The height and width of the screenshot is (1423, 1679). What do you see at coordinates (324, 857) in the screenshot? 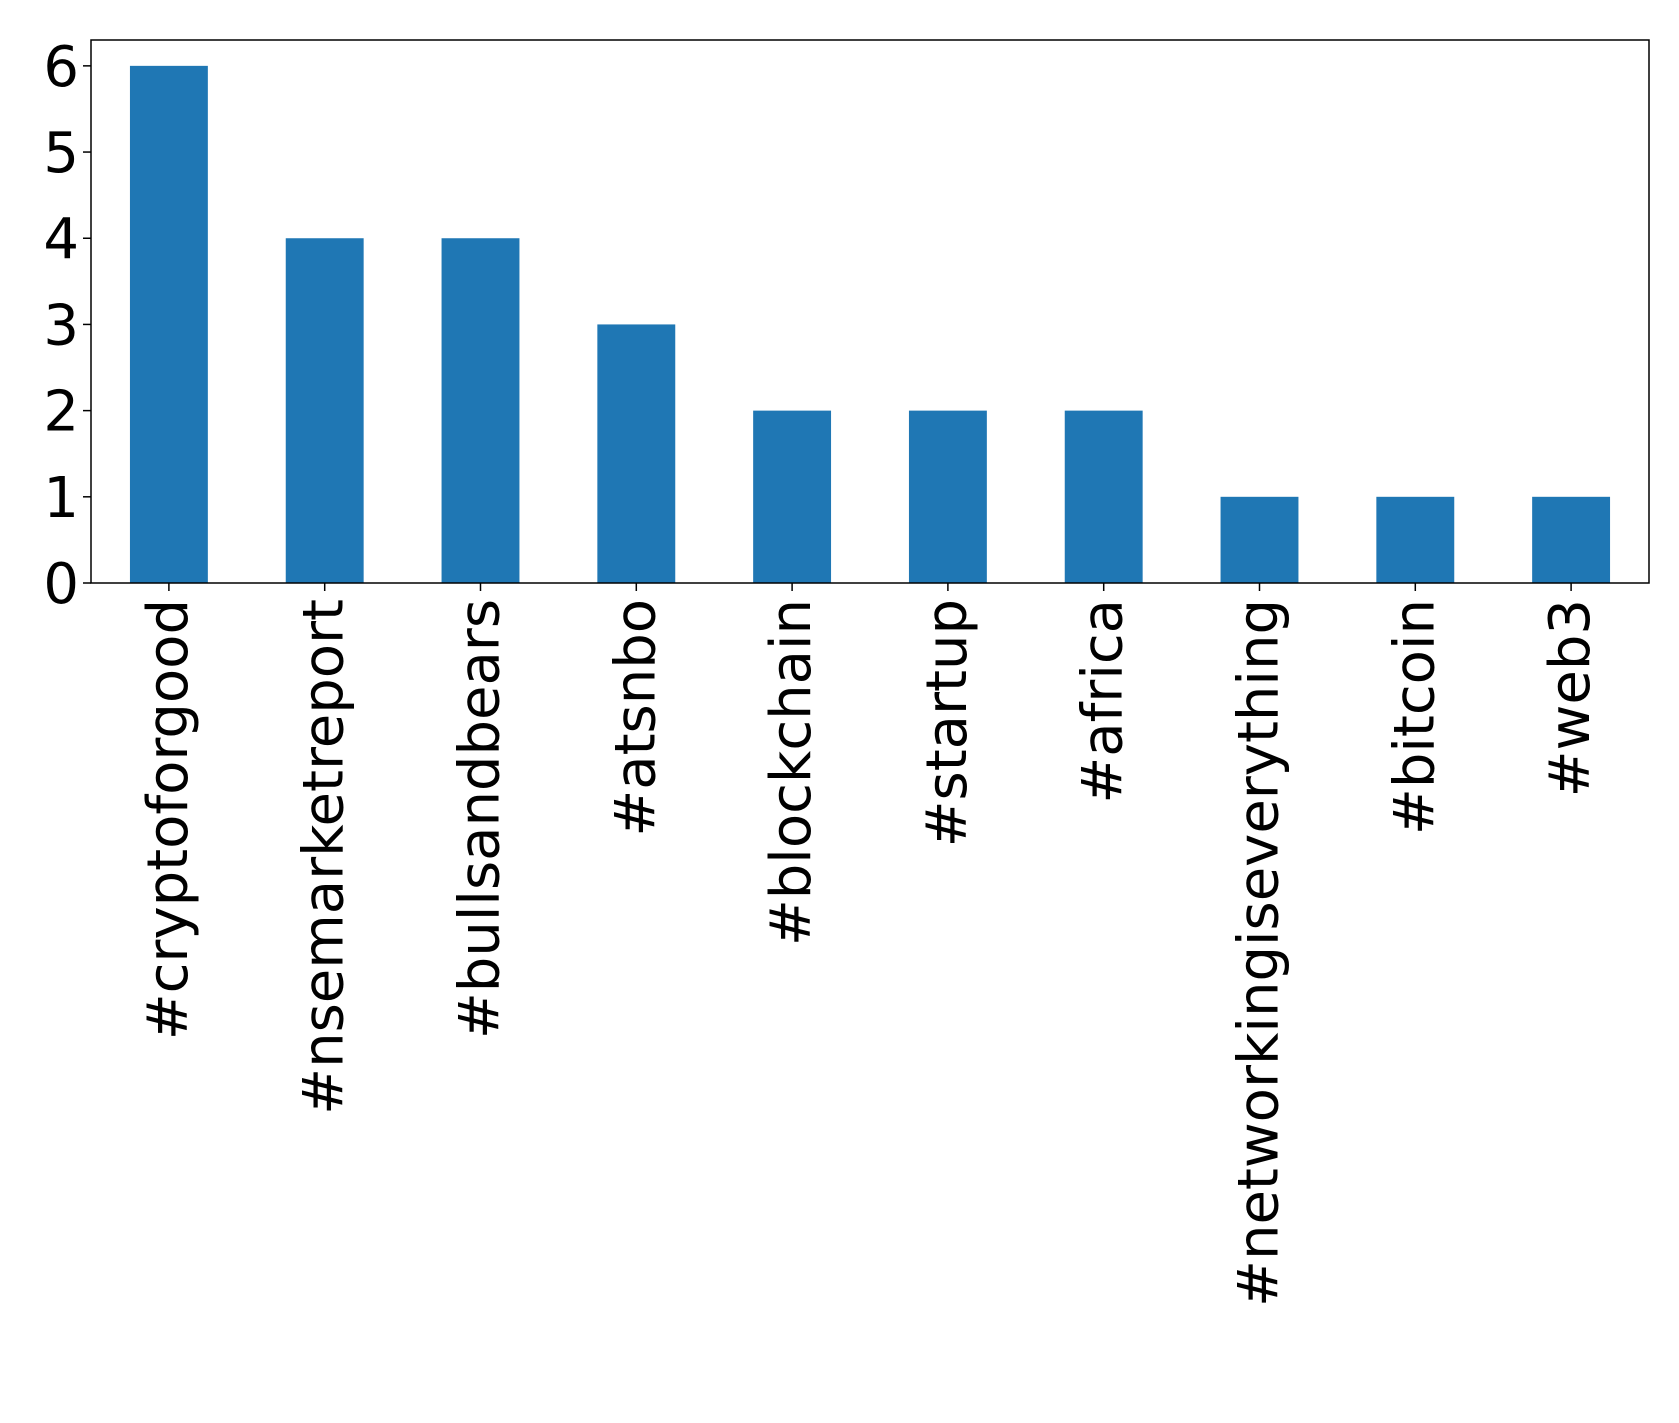
I see `x-tick-label: #nsemarketreport` at bounding box center [324, 857].